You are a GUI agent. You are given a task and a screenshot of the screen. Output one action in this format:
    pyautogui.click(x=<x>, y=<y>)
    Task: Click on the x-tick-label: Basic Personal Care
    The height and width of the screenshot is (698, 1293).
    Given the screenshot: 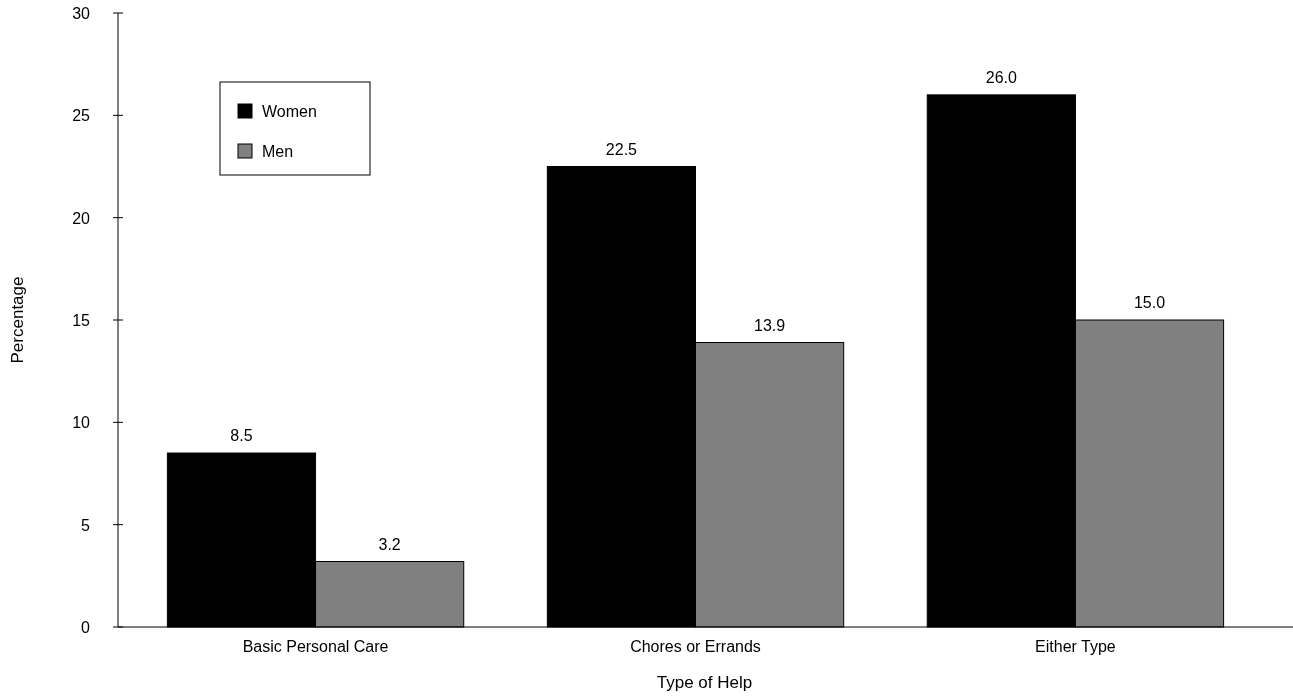 What is the action you would take?
    pyautogui.click(x=315, y=646)
    